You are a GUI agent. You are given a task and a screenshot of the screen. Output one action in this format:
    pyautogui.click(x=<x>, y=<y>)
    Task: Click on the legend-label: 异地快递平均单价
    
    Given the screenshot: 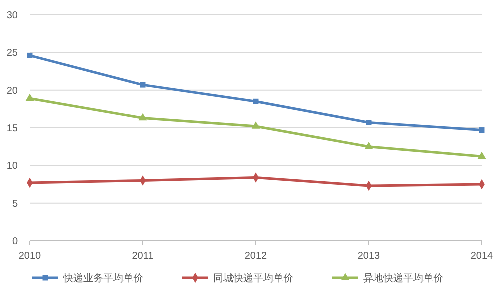 What is the action you would take?
    pyautogui.click(x=404, y=278)
    